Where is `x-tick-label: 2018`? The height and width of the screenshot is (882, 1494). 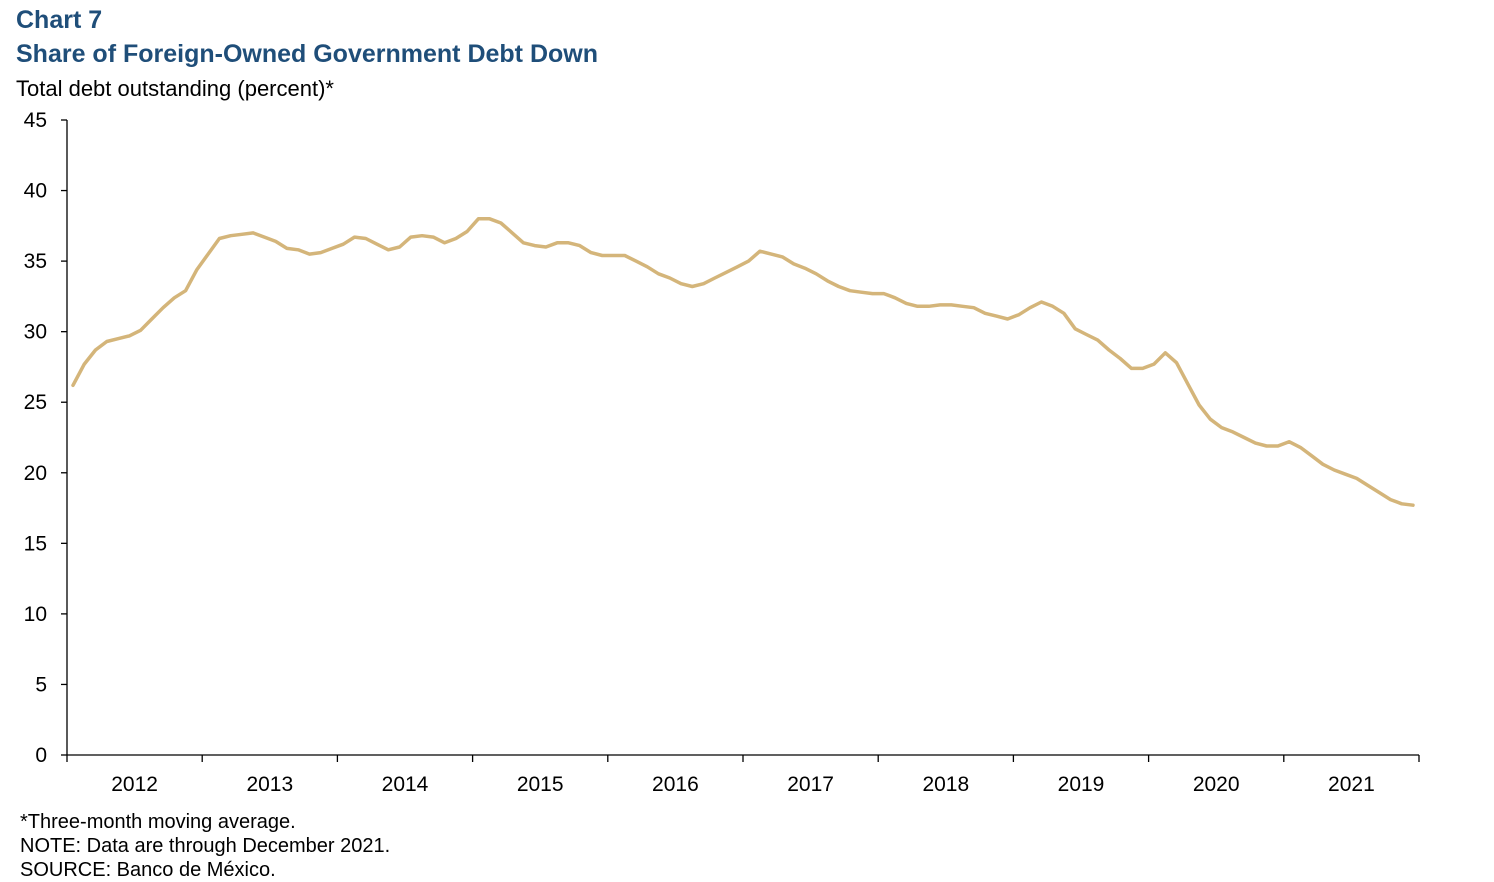 x-tick-label: 2018 is located at coordinates (945, 784).